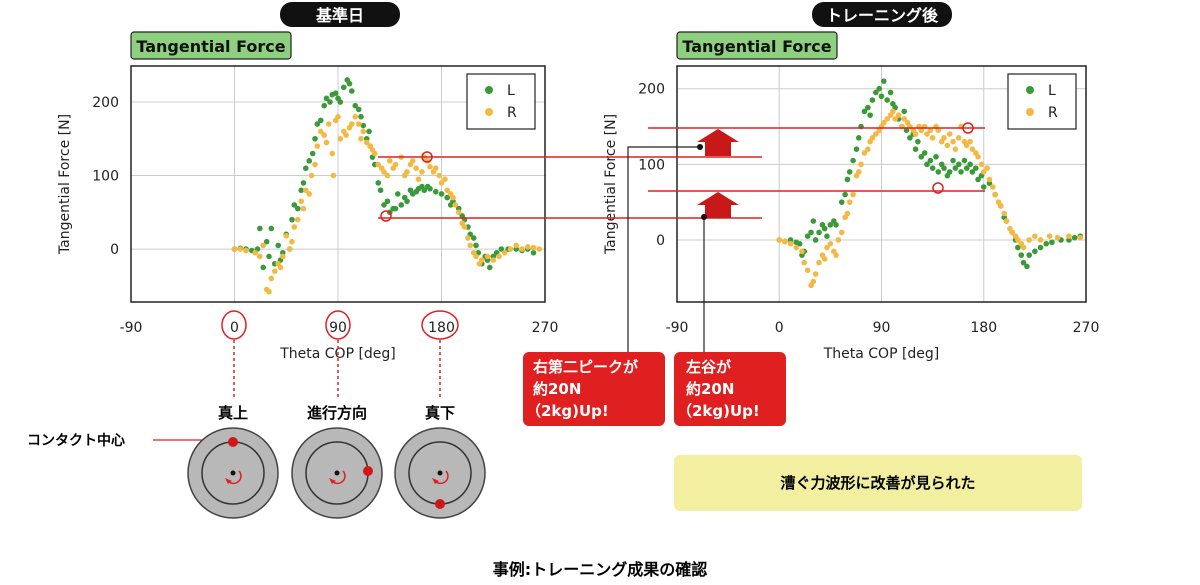 Image resolution: width=1200 pixels, height=585 pixels. What do you see at coordinates (660, 241) in the screenshot?
I see `y-tick-label: 0` at bounding box center [660, 241].